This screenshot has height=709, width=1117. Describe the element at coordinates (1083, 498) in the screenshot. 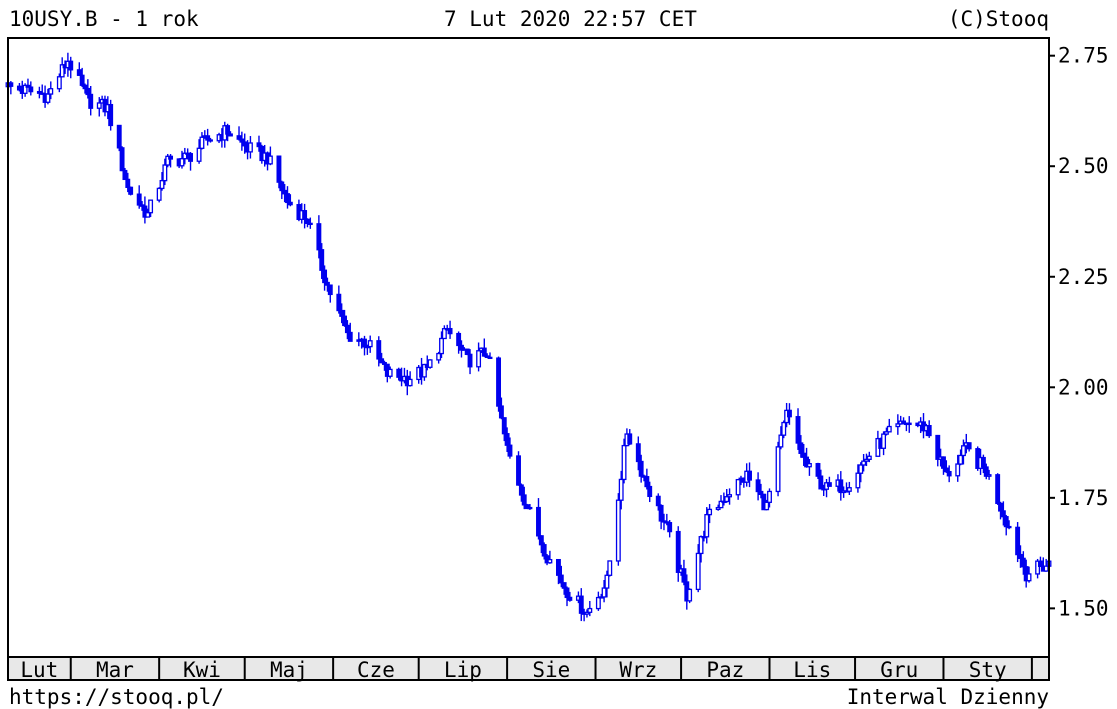

I see `y-tick-label: 1.75` at that location.